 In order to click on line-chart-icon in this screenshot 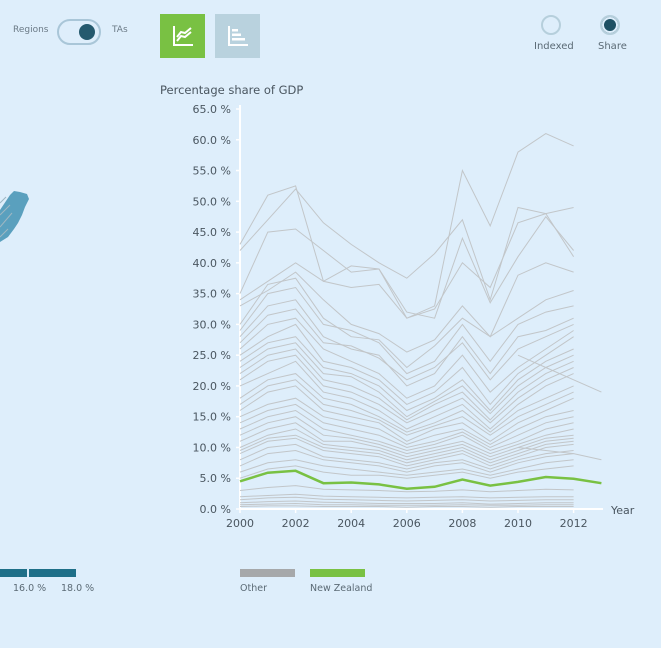, I will do `click(182, 36)`.